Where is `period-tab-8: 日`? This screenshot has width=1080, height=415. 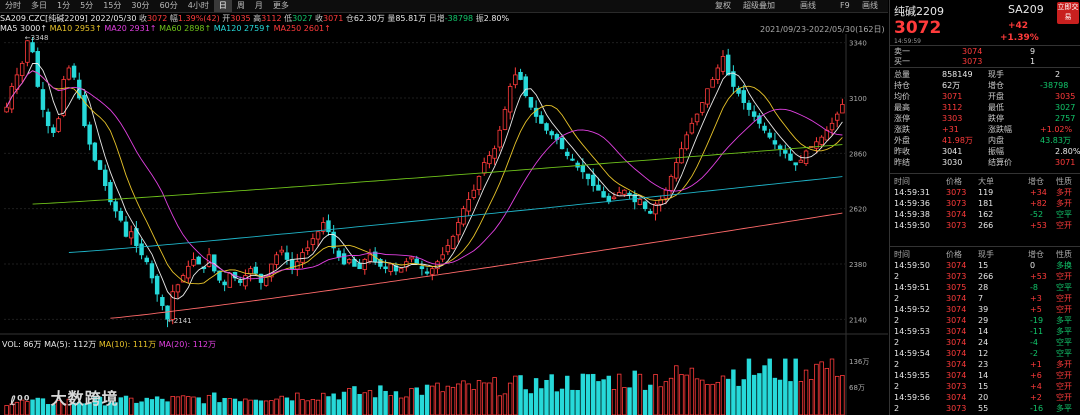 period-tab-8: 日 is located at coordinates (222, 6).